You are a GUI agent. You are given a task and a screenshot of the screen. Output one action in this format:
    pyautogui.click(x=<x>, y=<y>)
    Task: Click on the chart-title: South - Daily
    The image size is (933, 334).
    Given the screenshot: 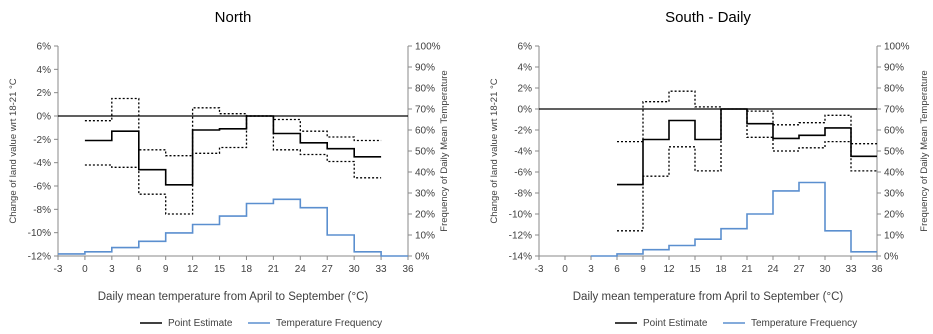 What is the action you would take?
    pyautogui.click(x=708, y=17)
    